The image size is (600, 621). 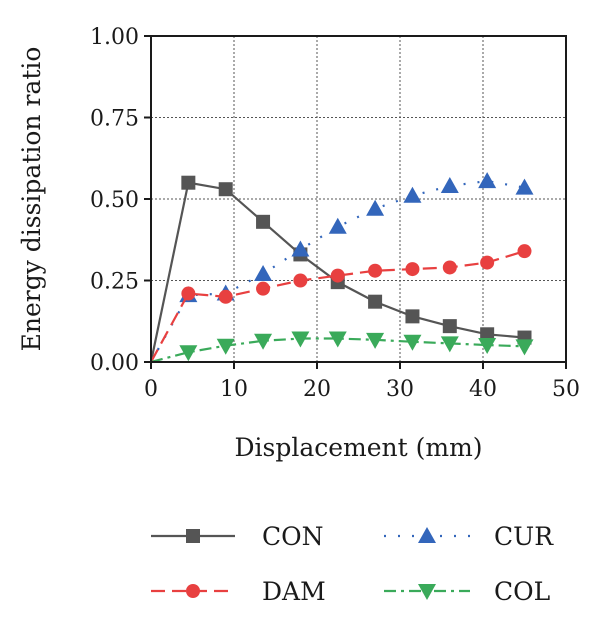 I want to click on y-tick-label: 1.00, so click(x=114, y=37).